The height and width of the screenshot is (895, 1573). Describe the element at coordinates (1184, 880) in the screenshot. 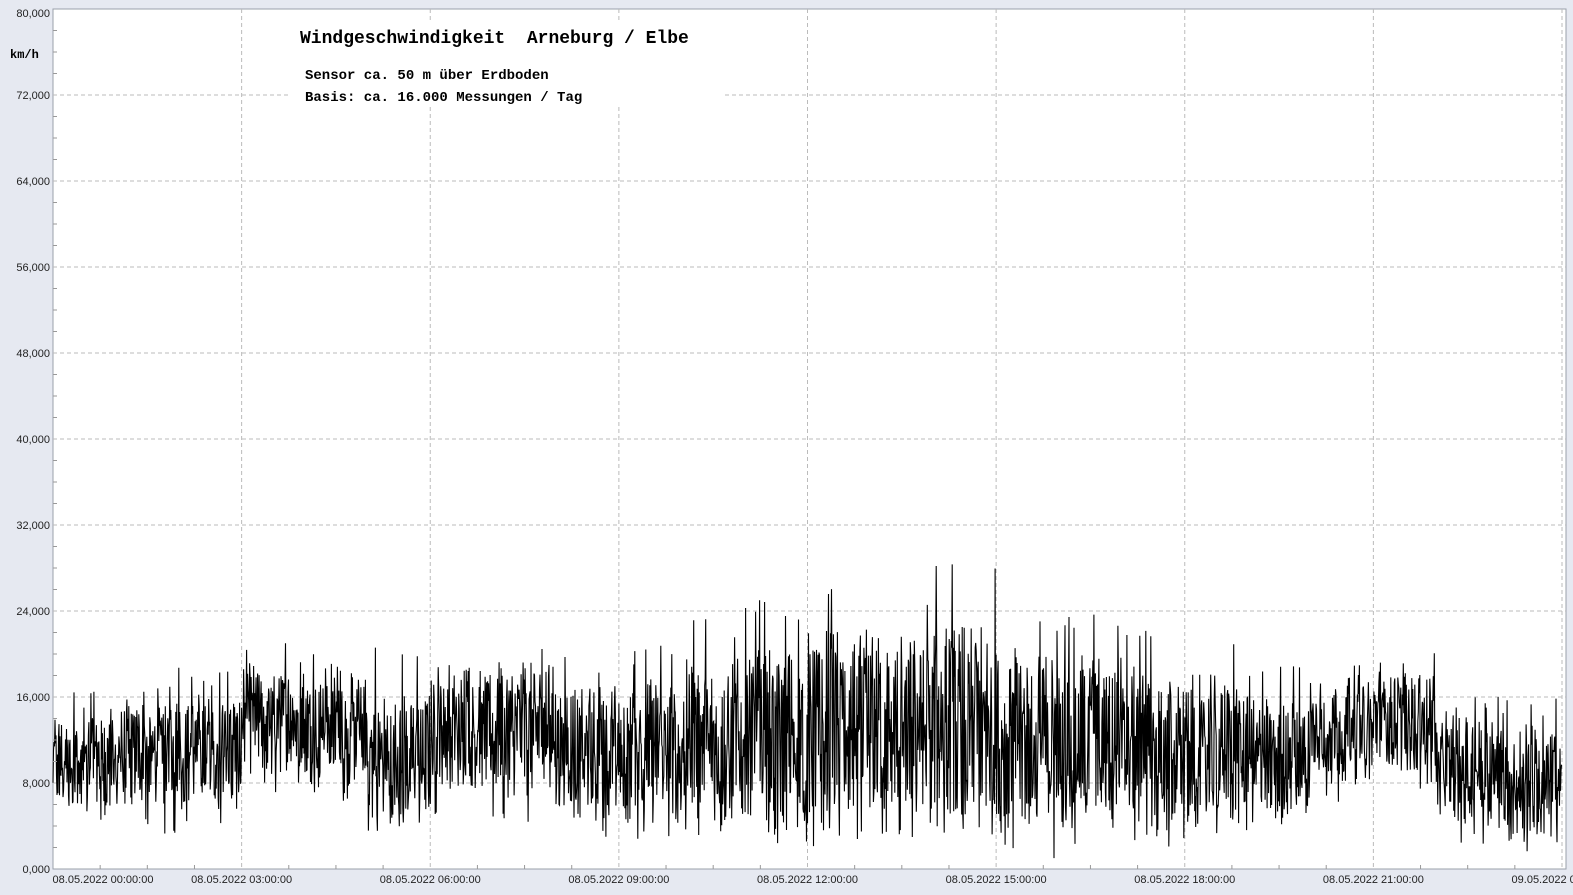

I see `x-tick-label: 08.05.2022 18:00:00` at that location.